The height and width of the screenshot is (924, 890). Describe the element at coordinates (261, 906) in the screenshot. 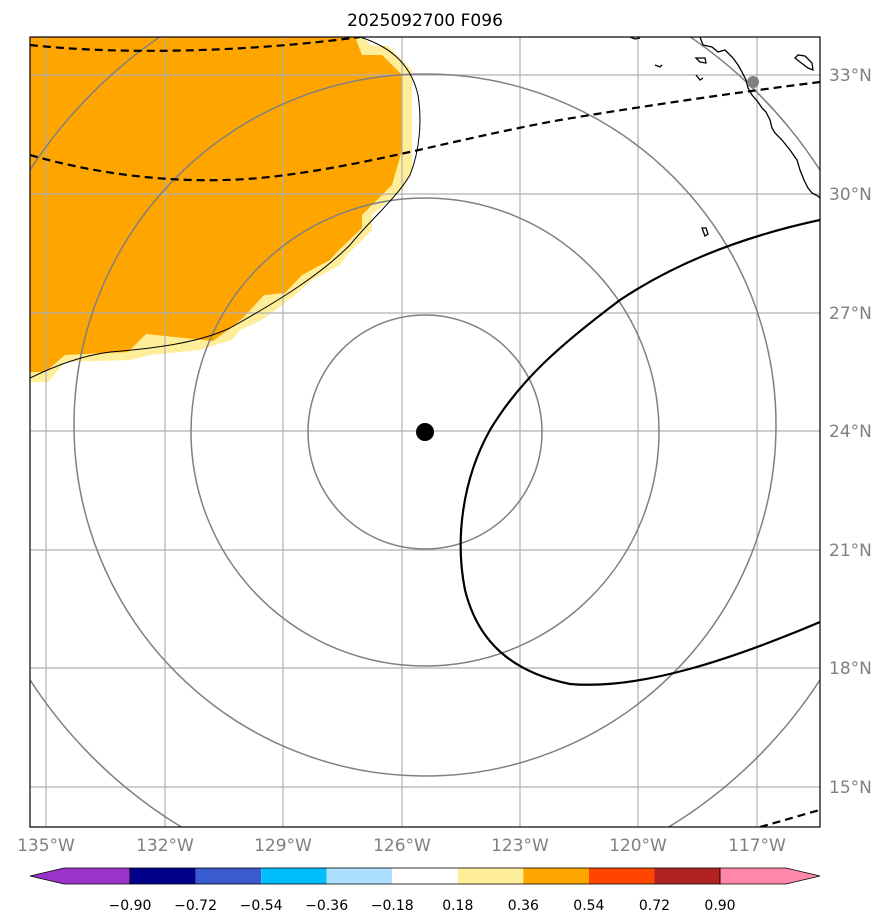

I see `colorbar-tick-label: −0.54` at that location.